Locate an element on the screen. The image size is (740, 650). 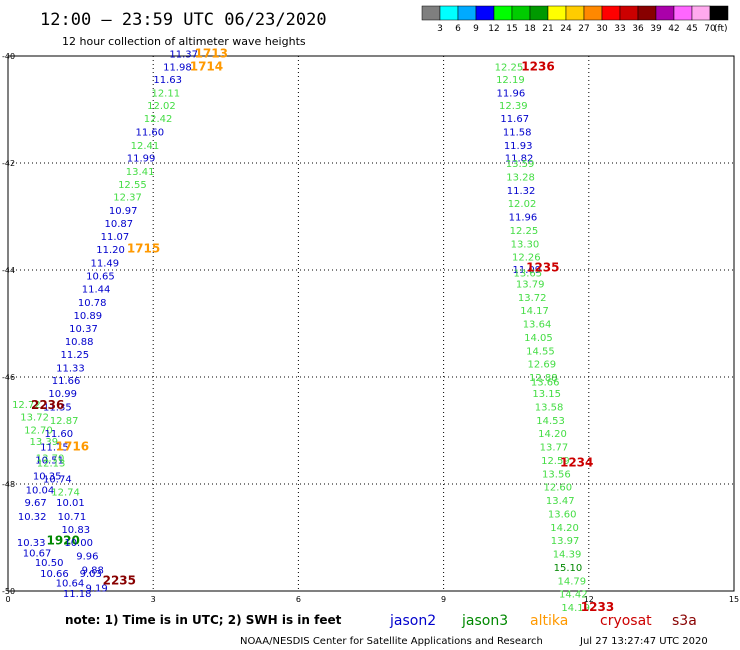
wave-height-value: 12.11 is located at coordinates (165, 93).